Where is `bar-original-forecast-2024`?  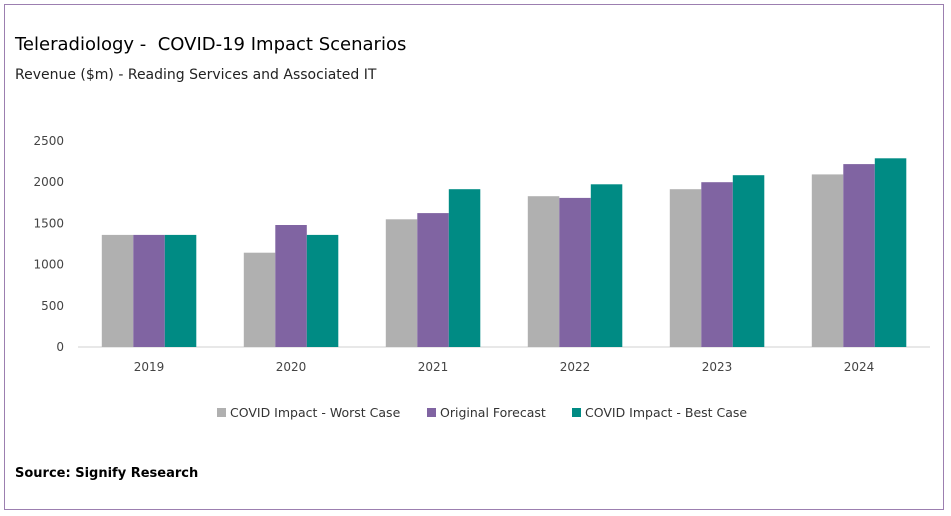
bar-original-forecast-2024 is located at coordinates (859, 255).